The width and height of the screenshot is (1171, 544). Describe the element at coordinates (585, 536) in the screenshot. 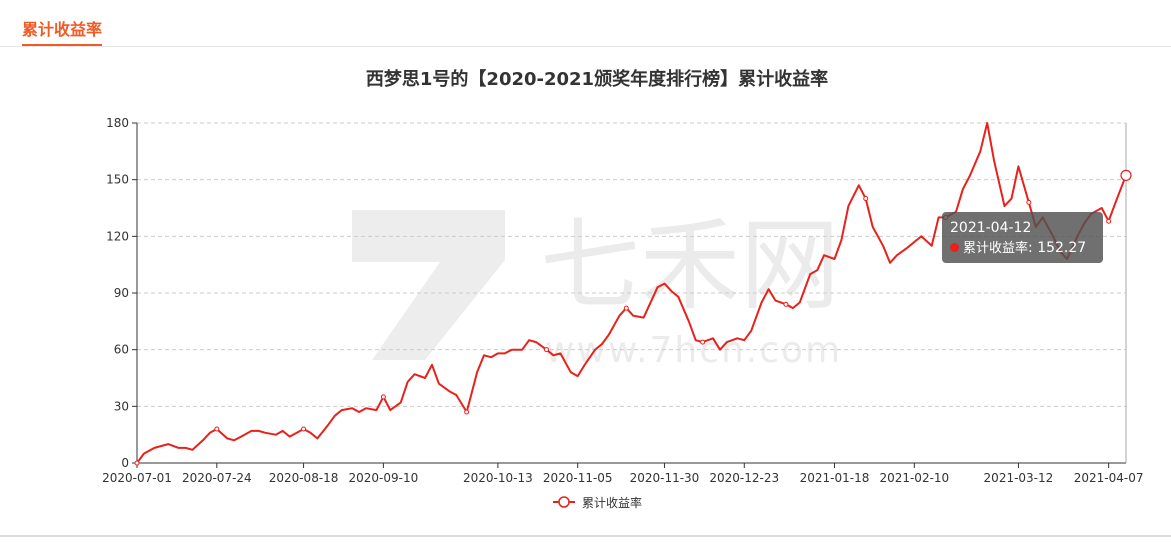

I see `bottom-divider` at that location.